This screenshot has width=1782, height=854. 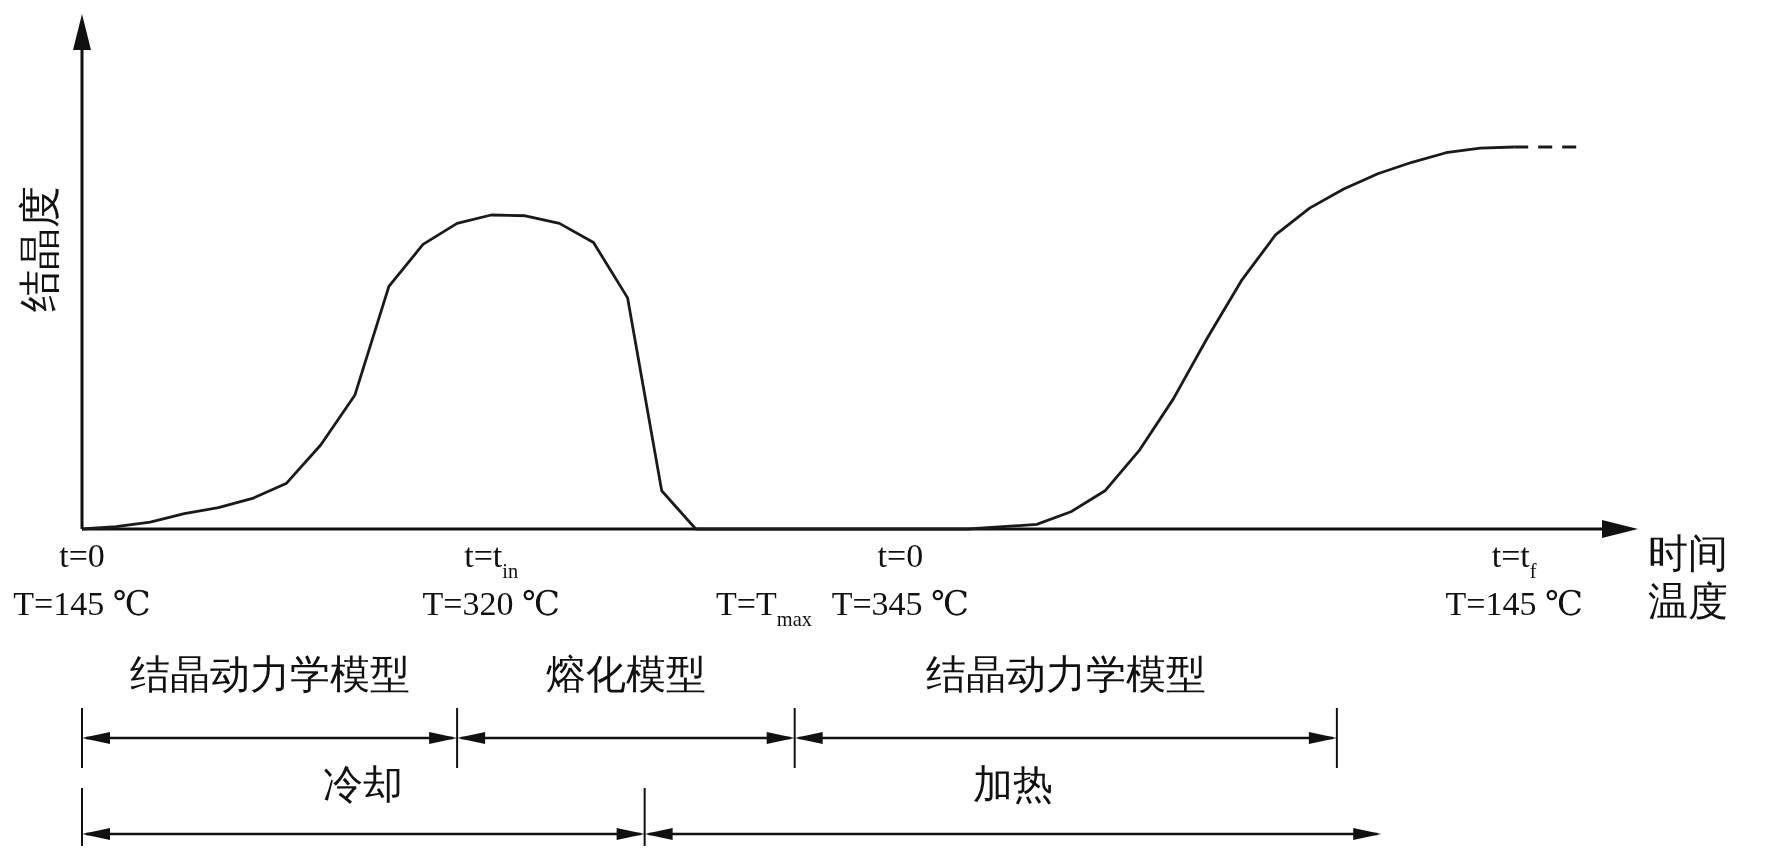 I want to click on text: 加热, so click(x=1012, y=784).